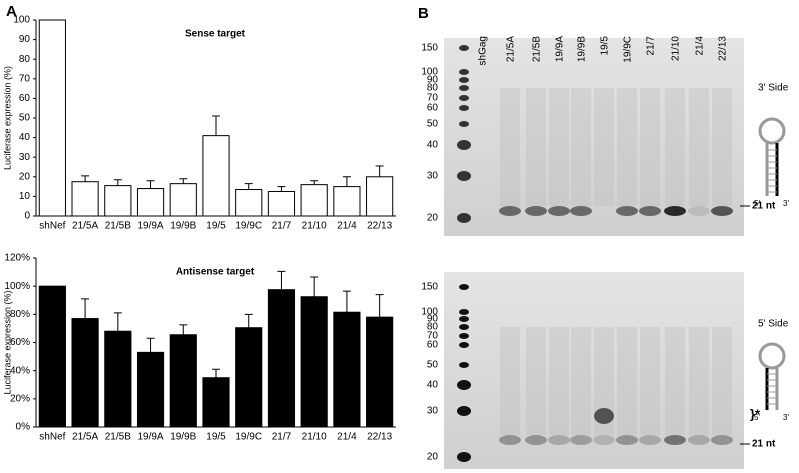 This screenshot has height=473, width=799. I want to click on y-tick-label: 50, so click(25, 118).